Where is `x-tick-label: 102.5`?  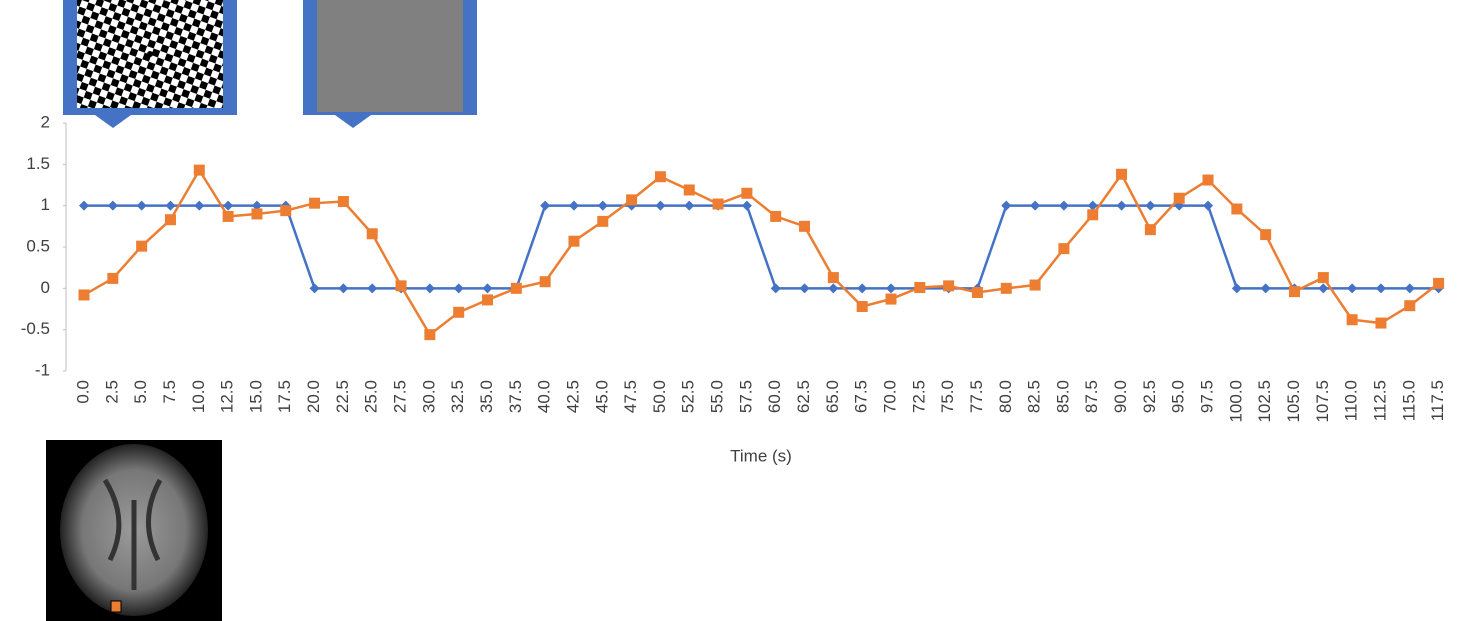
x-tick-label: 102.5 is located at coordinates (1264, 401).